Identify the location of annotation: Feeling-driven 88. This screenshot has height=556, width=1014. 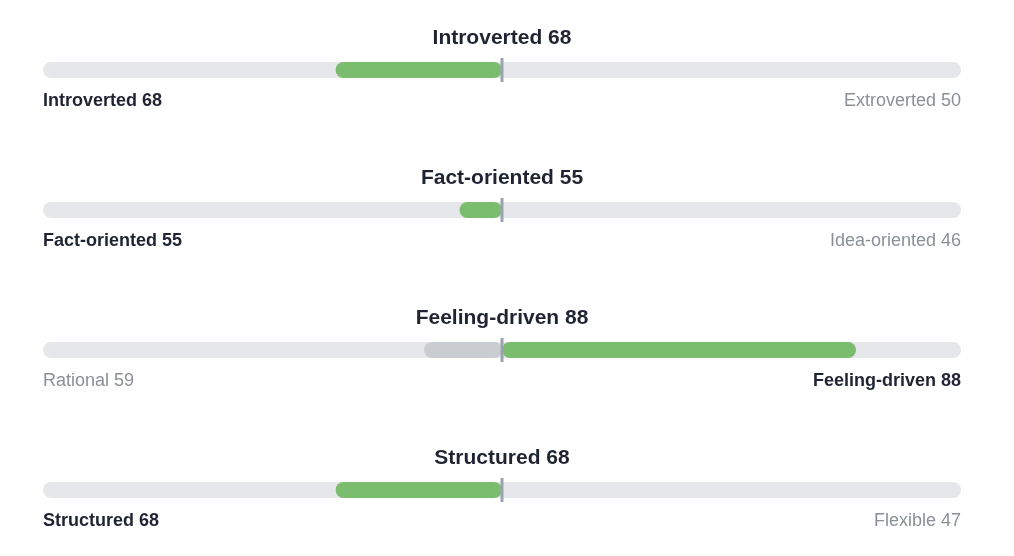
(886, 380).